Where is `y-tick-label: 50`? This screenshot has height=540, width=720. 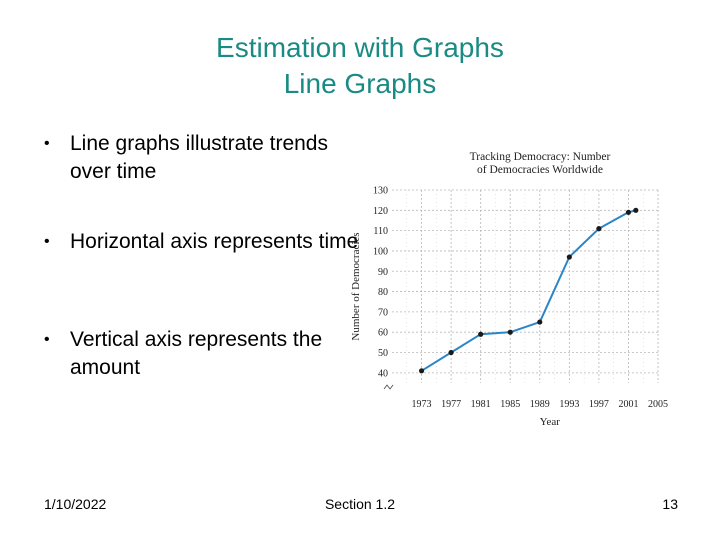
y-tick-label: 50 is located at coordinates (383, 353).